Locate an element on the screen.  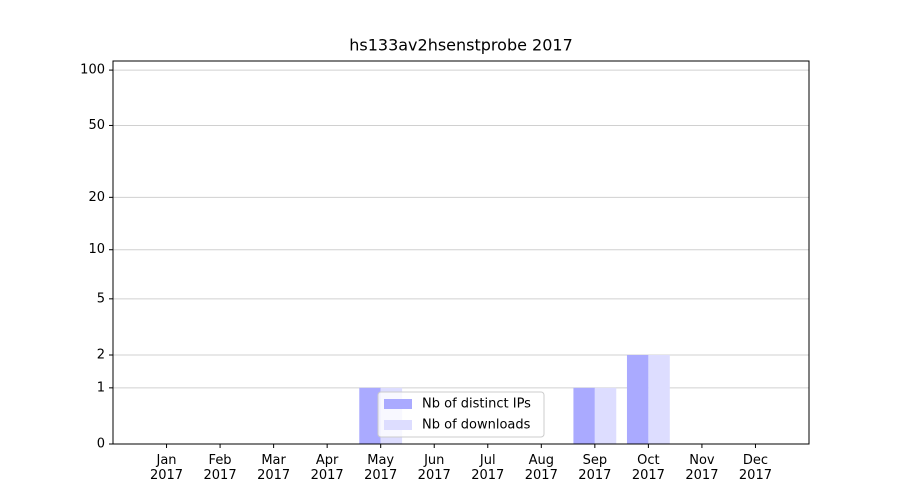
y-tick-label: 2 is located at coordinates (101, 354).